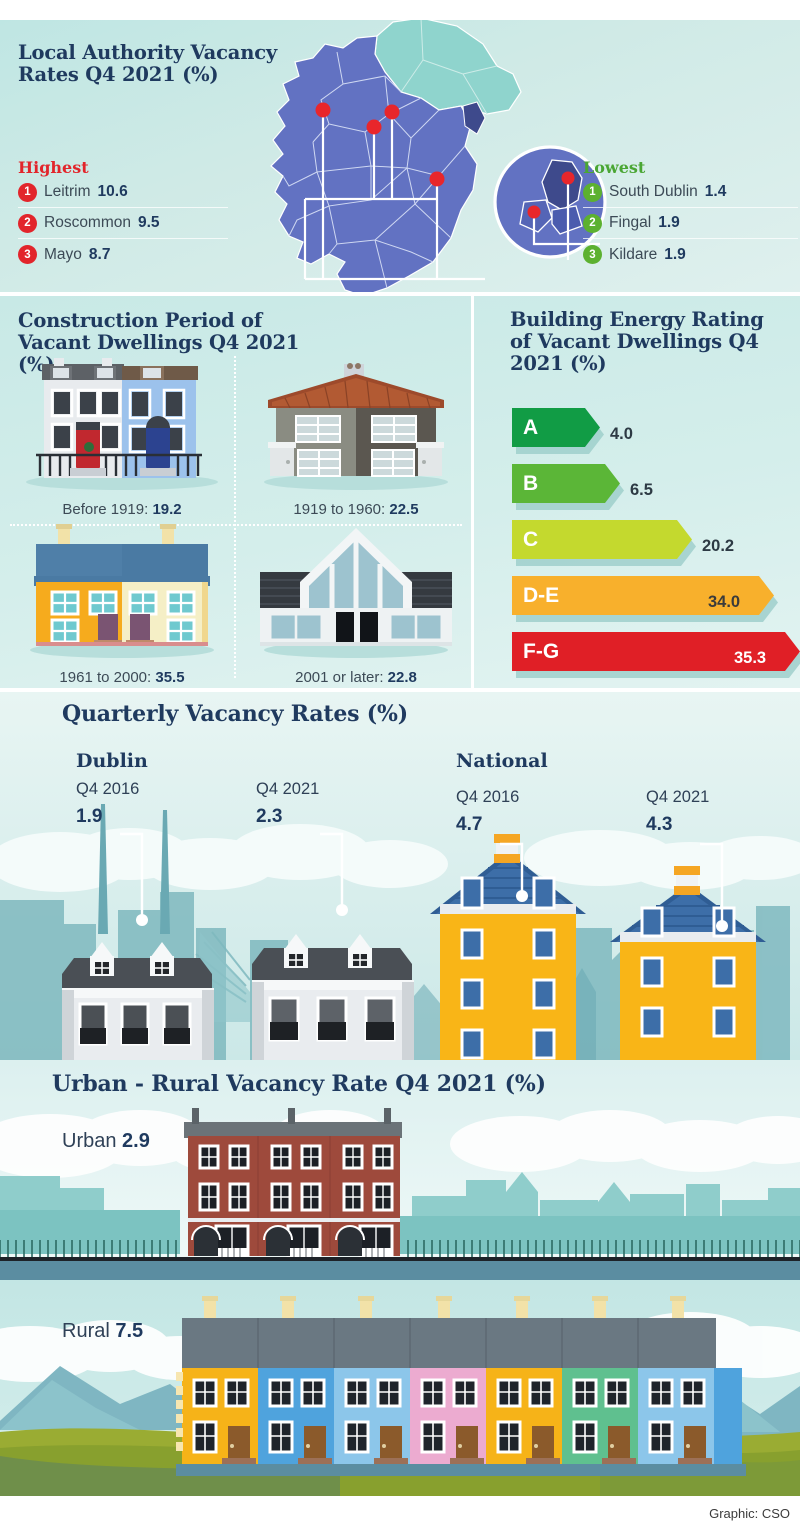  Describe the element at coordinates (356, 426) in the screenshot. I see `semi-detached-illustration` at that location.